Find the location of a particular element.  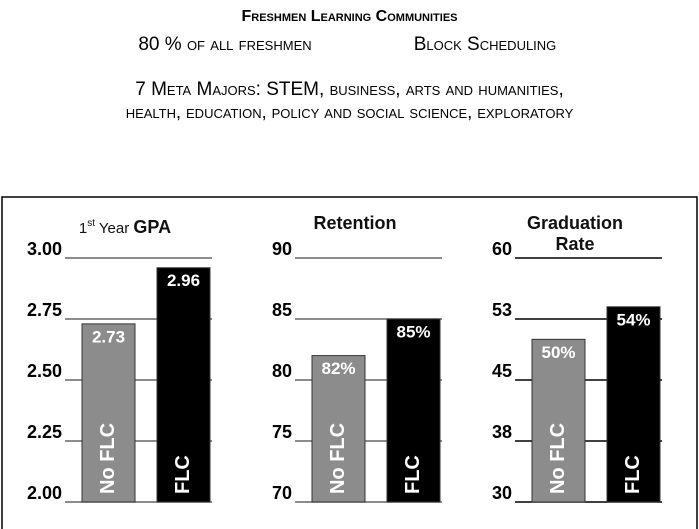

y-tick-label: 90 is located at coordinates (282, 249).